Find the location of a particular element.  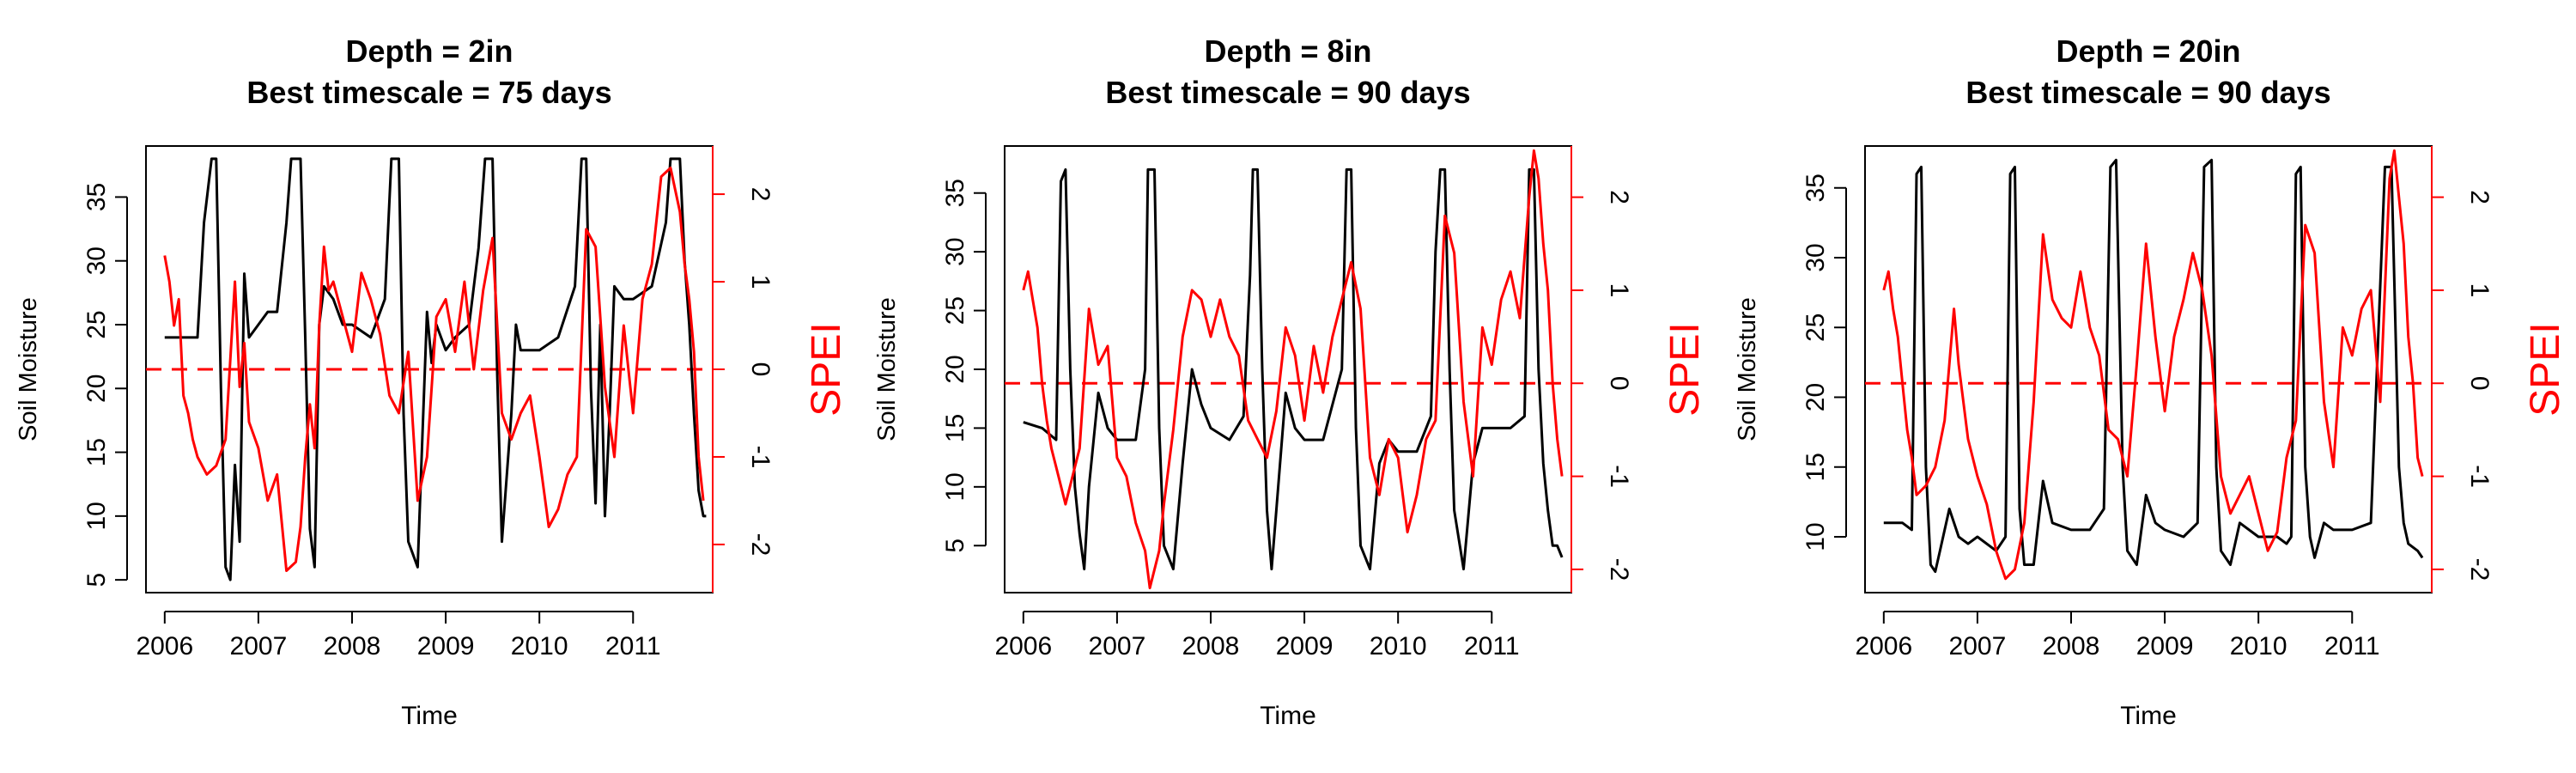

chart-subtitle: Best timescale = 75 days is located at coordinates (429, 92).